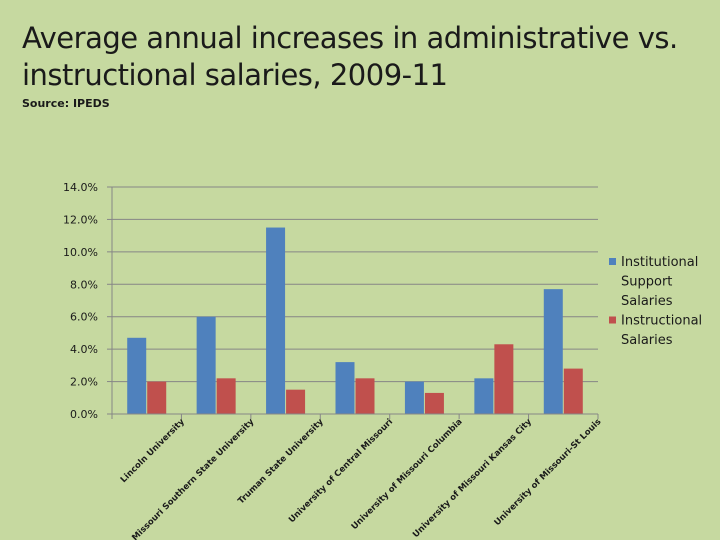  Describe the element at coordinates (84, 317) in the screenshot. I see `y-tick-label: 6.0%` at that location.